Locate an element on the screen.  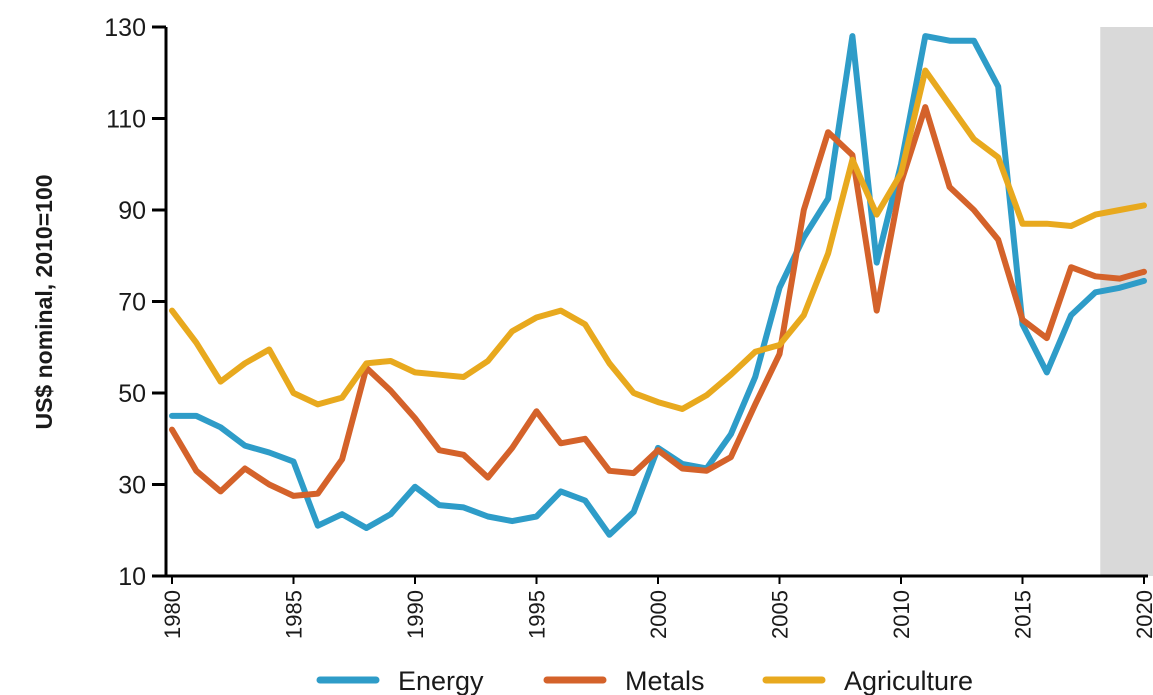
y-tick-label: 130 is located at coordinates (125, 28).